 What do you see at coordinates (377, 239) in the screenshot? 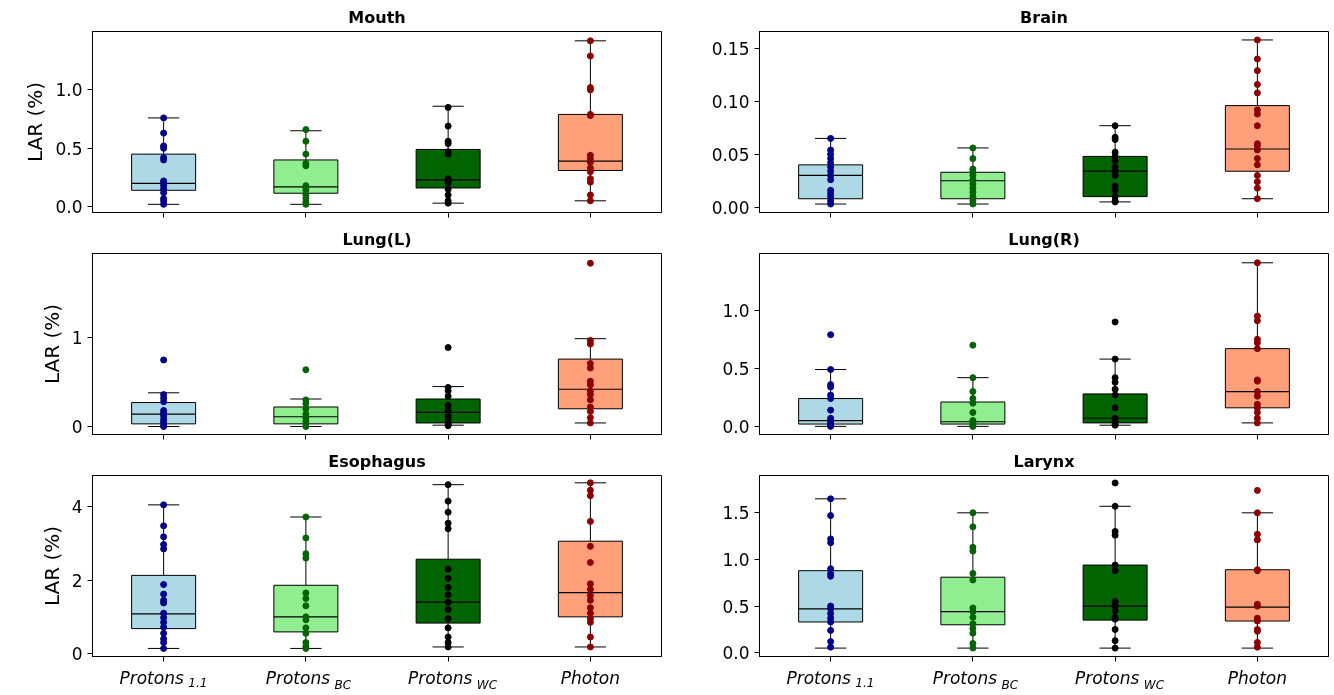
I see `chart-title: Lung(L)` at bounding box center [377, 239].